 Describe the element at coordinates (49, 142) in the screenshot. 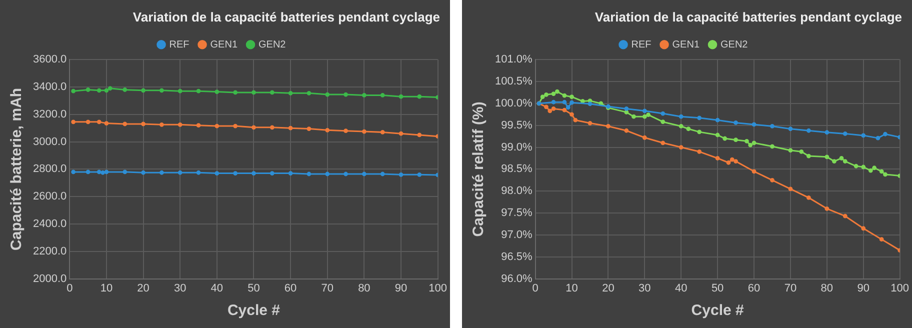

I see `y-tick-label: 3000.0` at that location.